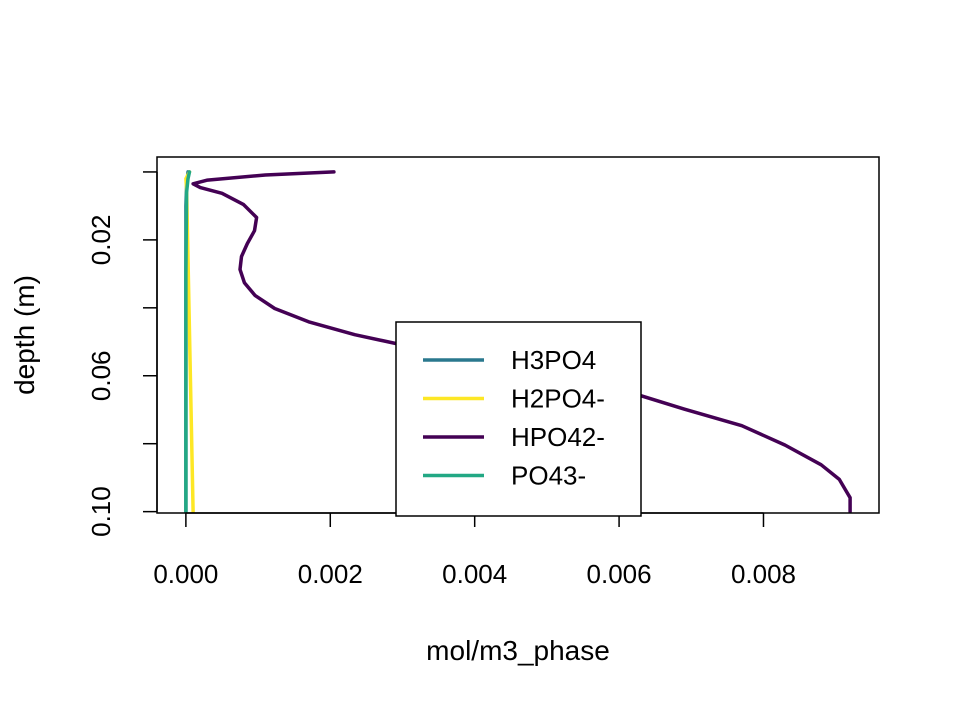 The image size is (960, 710). I want to click on legend-label: HPO42-, so click(558, 437).